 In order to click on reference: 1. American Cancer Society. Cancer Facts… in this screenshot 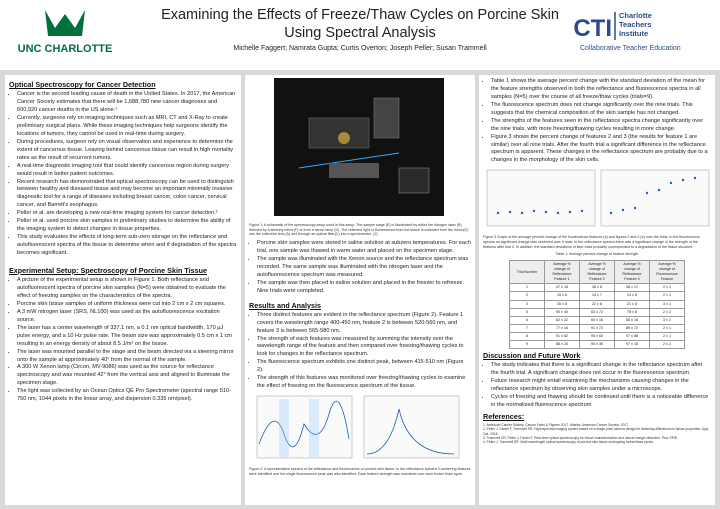, I will do `click(556, 425)`.